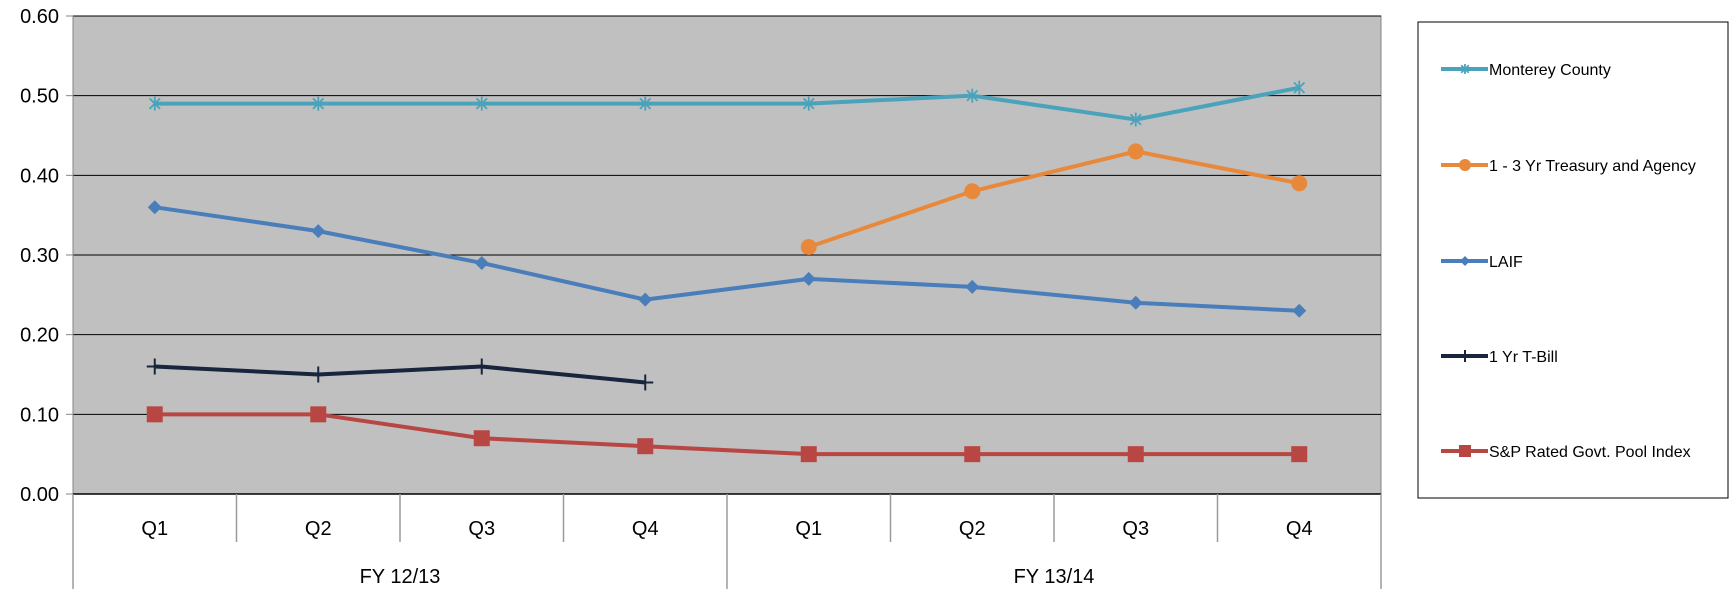 This screenshot has height=589, width=1732. I want to click on legend-item: S&P Rated Govt. Pool Index, so click(1566, 452).